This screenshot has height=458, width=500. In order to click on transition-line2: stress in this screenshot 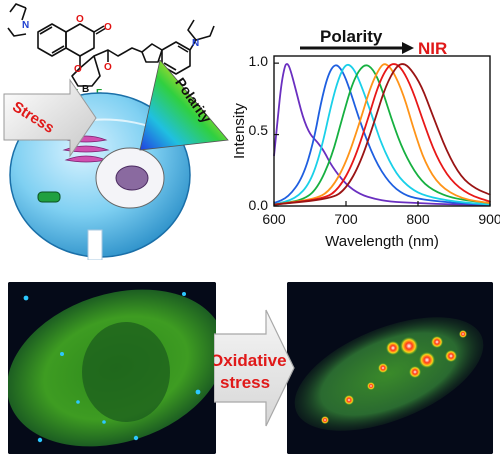, I will do `click(245, 382)`.